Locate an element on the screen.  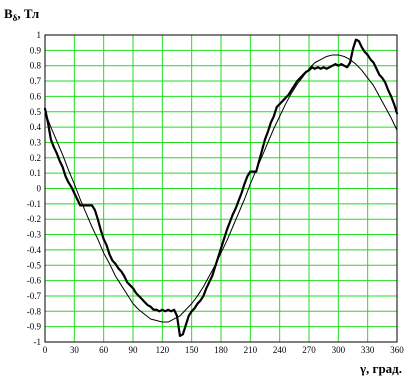
y-tick-label: -0.9 is located at coordinates (34, 327).